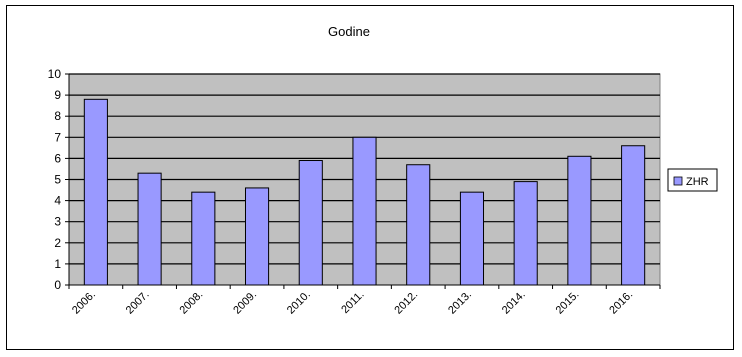 The image size is (742, 357). What do you see at coordinates (57, 116) in the screenshot?
I see `y-tick-label: 8` at bounding box center [57, 116].